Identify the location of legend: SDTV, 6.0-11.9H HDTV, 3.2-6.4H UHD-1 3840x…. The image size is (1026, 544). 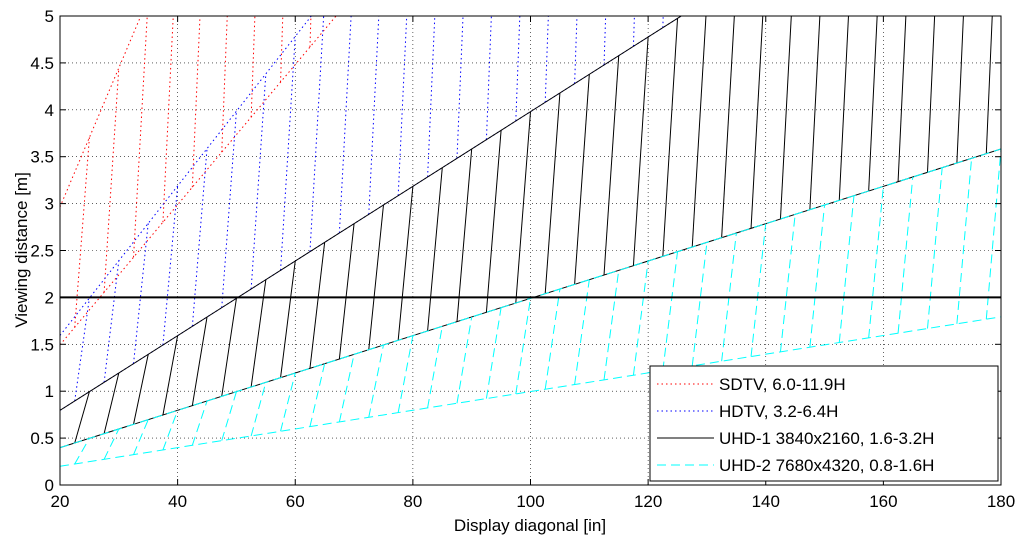
(824, 423).